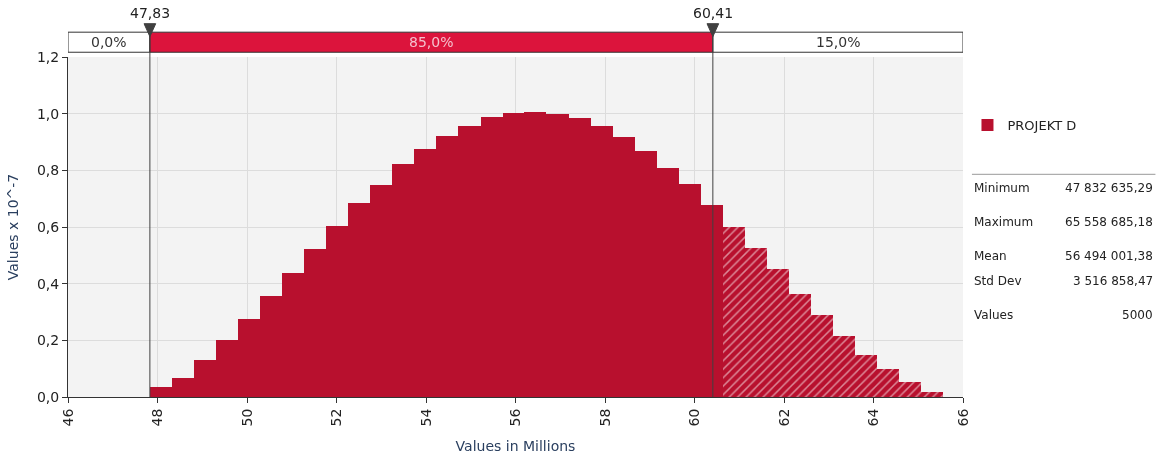 This screenshot has width=1156, height=463. Describe the element at coordinates (48, 226) in the screenshot. I see `y-tick-label: 0,6` at that location.